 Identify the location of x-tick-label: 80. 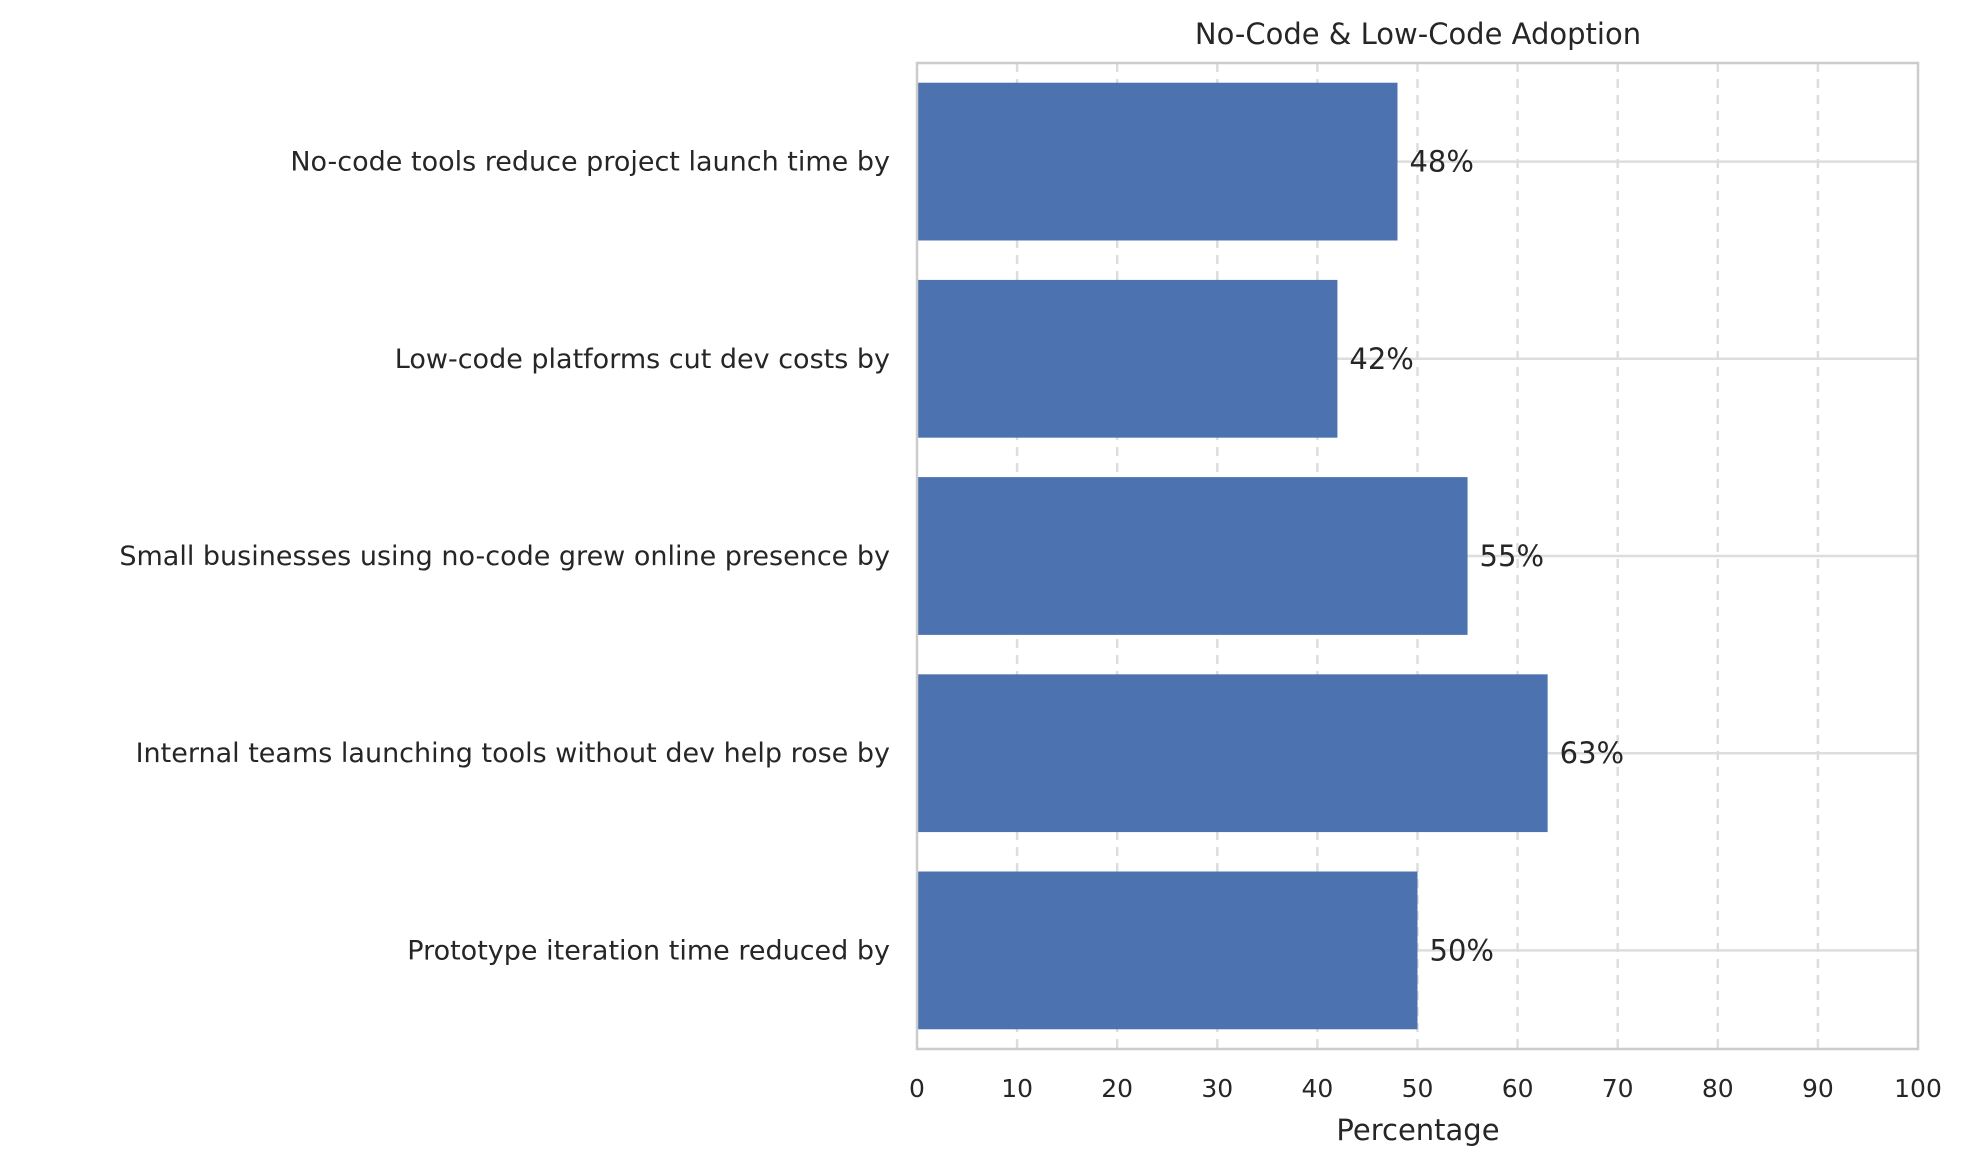
(1718, 1088).